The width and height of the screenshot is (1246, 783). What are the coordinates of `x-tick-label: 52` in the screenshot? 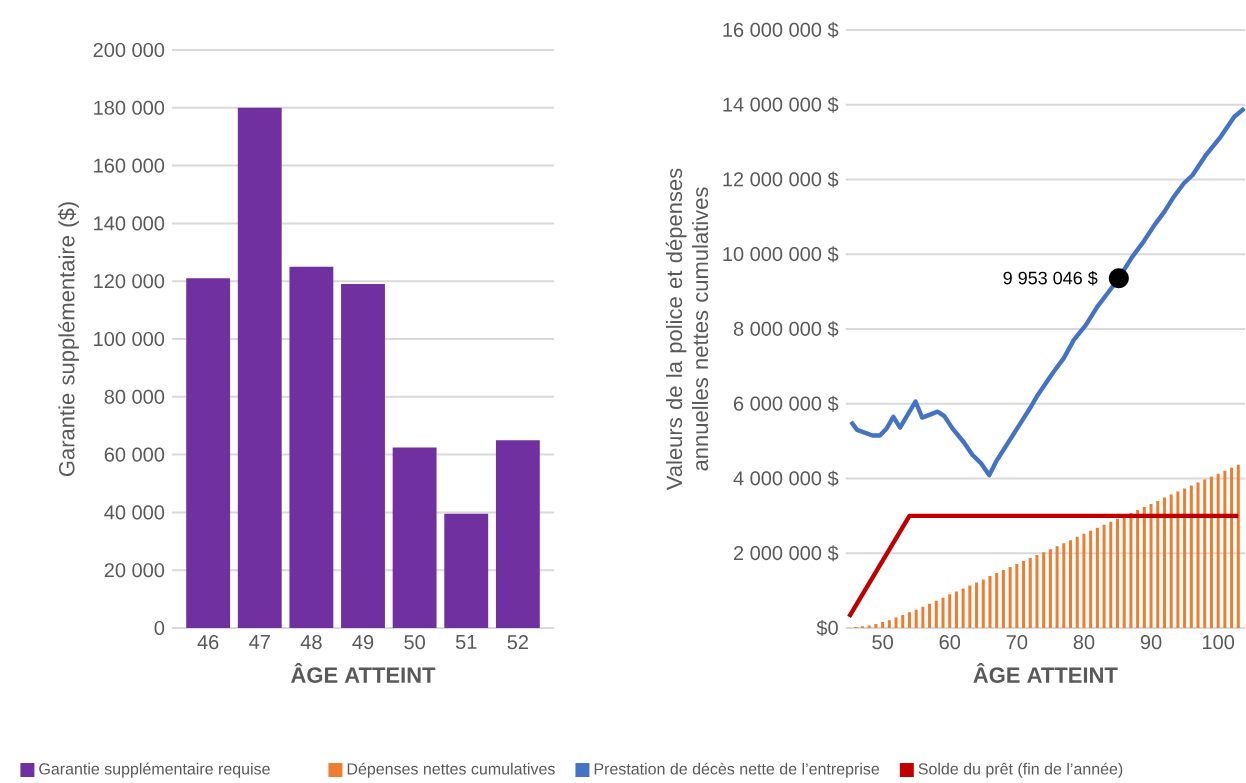 It's located at (517, 642).